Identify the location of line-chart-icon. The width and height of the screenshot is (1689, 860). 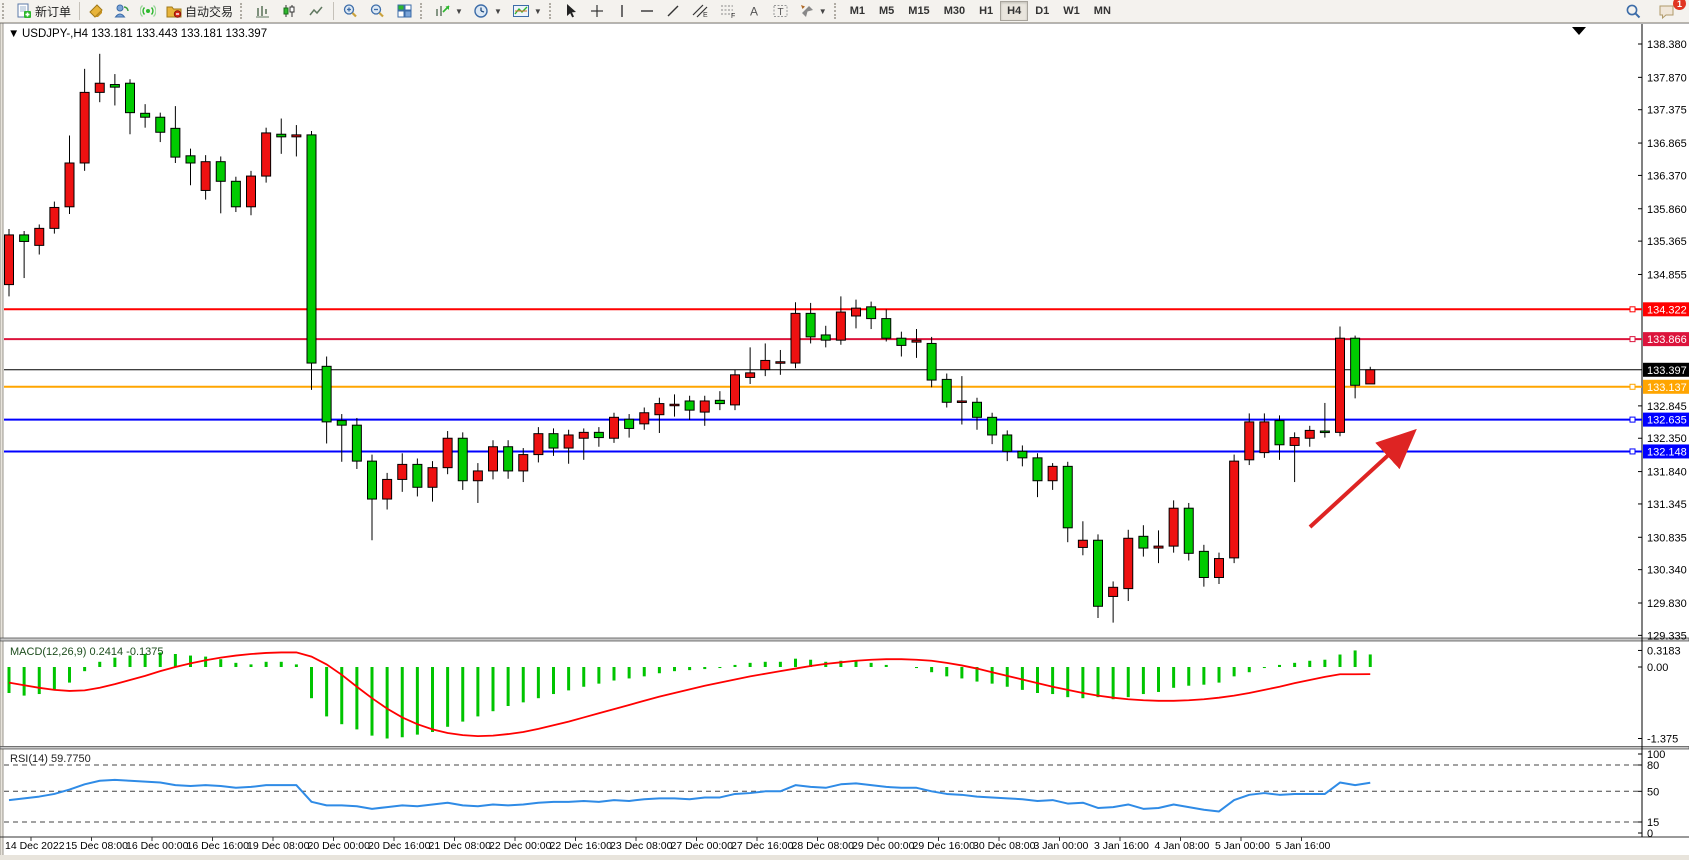
(316, 11).